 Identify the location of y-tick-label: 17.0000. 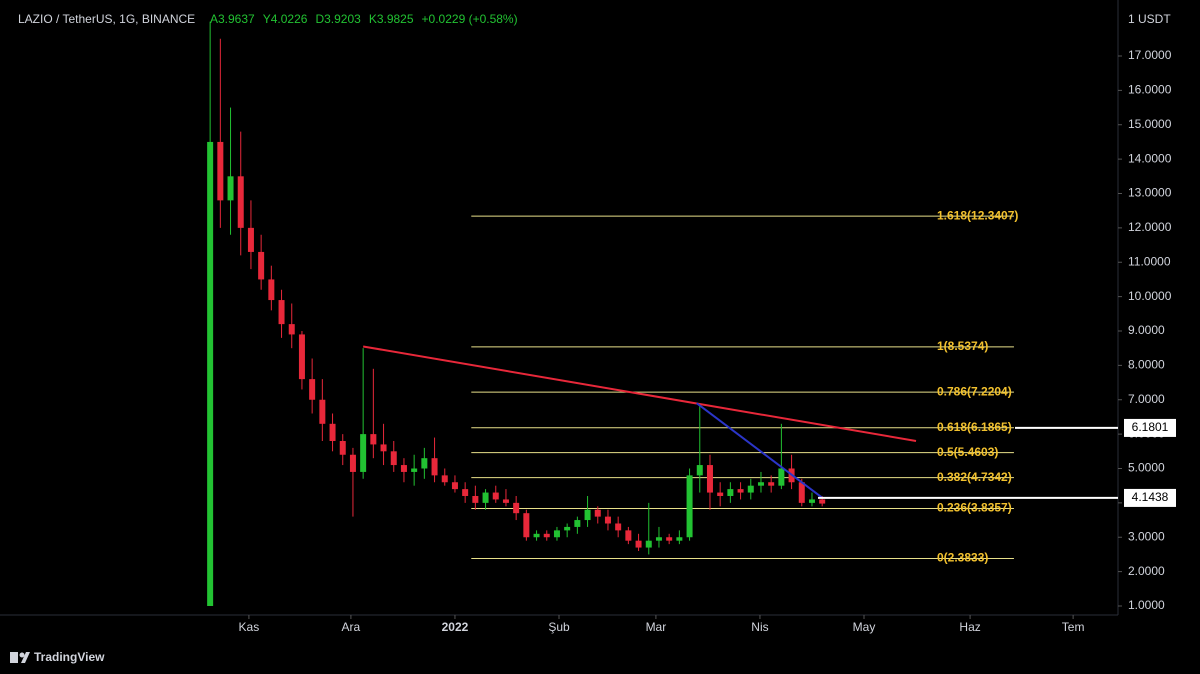
(1150, 55).